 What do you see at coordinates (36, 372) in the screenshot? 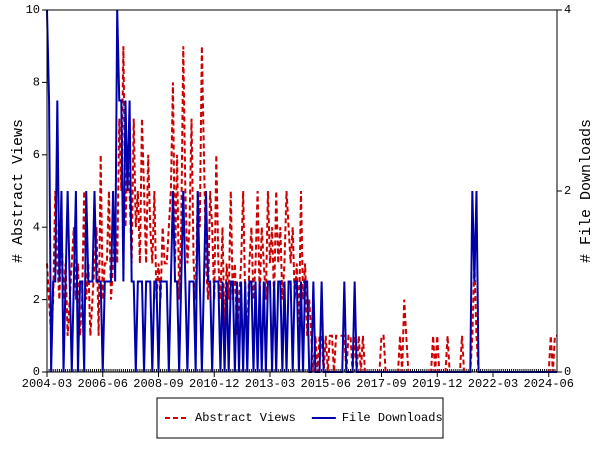
I see `y-tick-label: 0` at bounding box center [36, 372].